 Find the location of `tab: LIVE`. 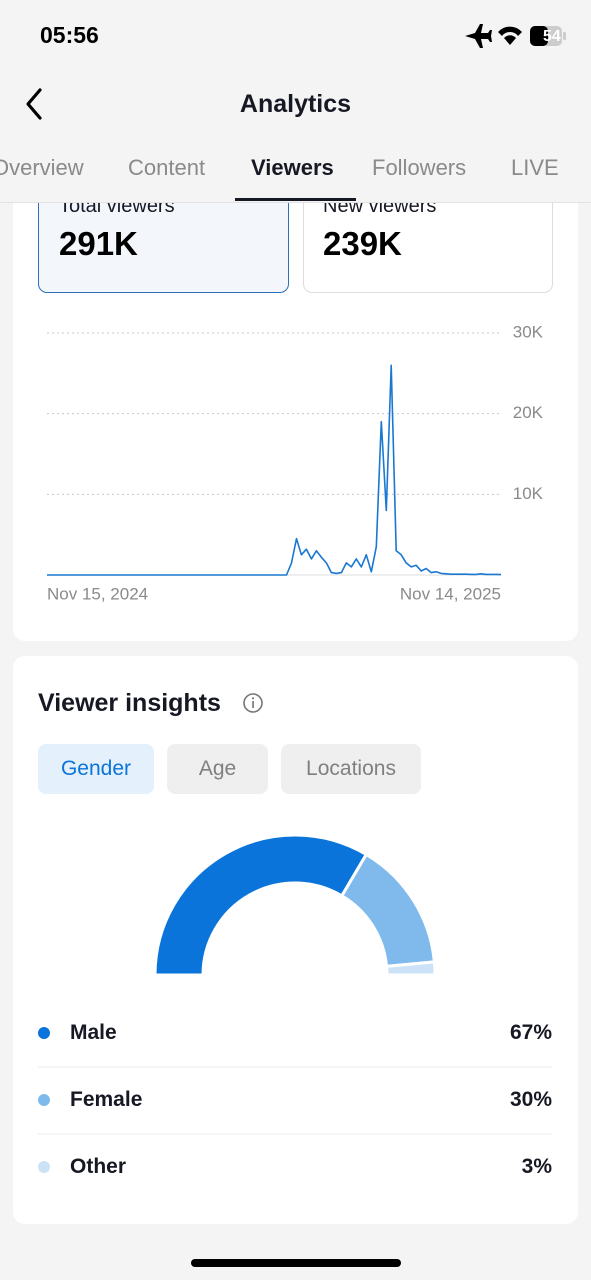

tab: LIVE is located at coordinates (535, 167).